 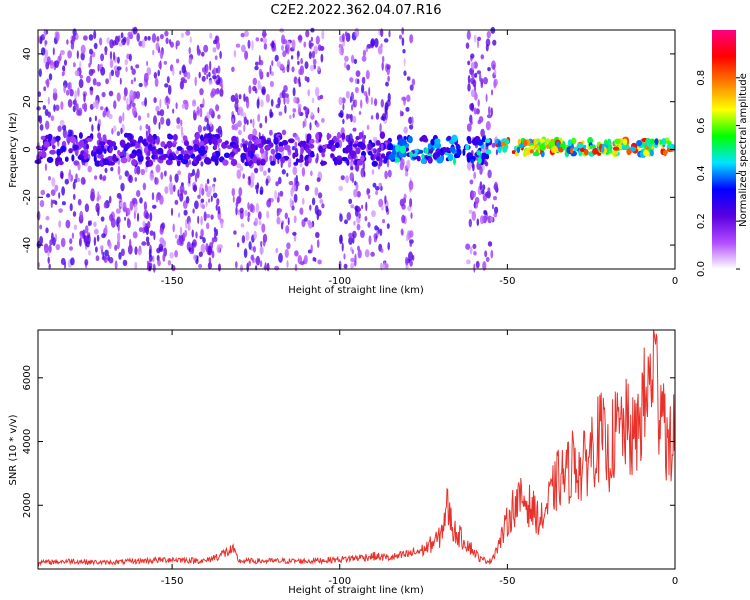 I want to click on spectrogram-y-label: Frequency (Hz), so click(x=13, y=150).